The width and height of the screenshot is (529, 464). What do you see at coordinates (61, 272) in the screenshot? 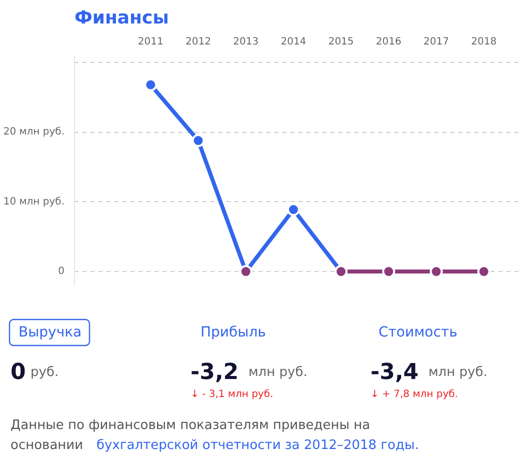
I see `y-tick-label: 0` at bounding box center [61, 272].